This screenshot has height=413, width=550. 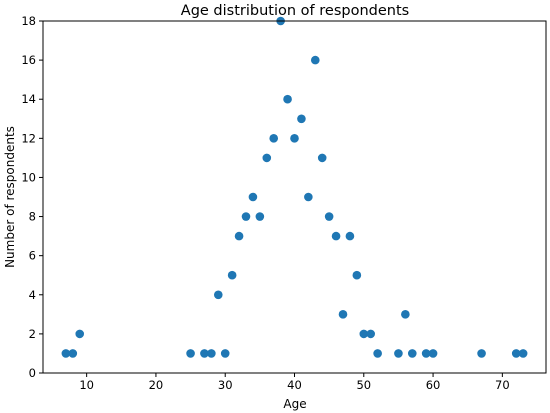 What do you see at coordinates (294, 404) in the screenshot?
I see `x-axis-label: Age` at bounding box center [294, 404].